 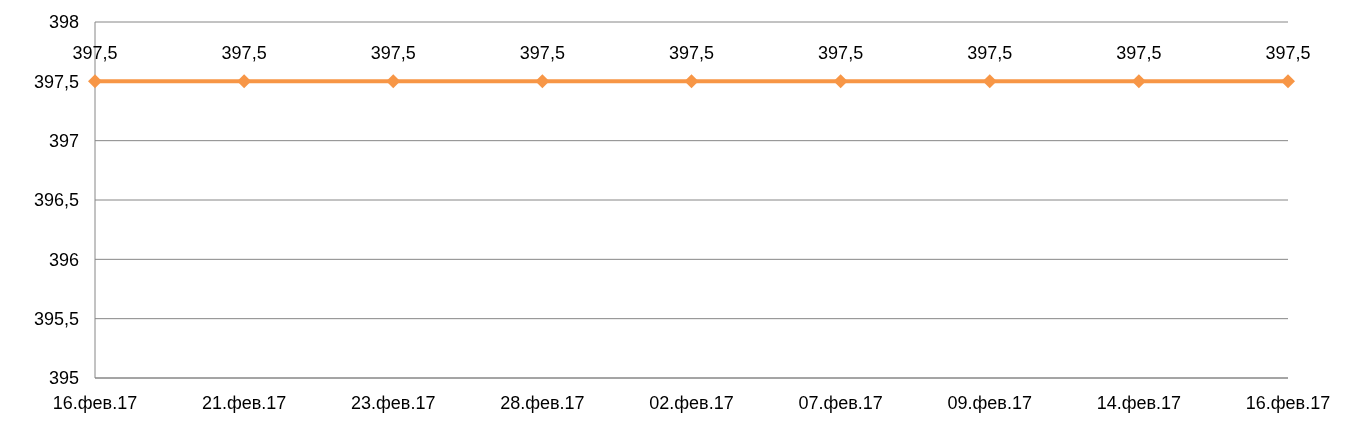 I want to click on x-tick-label: 21.фев.17, so click(x=244, y=402).